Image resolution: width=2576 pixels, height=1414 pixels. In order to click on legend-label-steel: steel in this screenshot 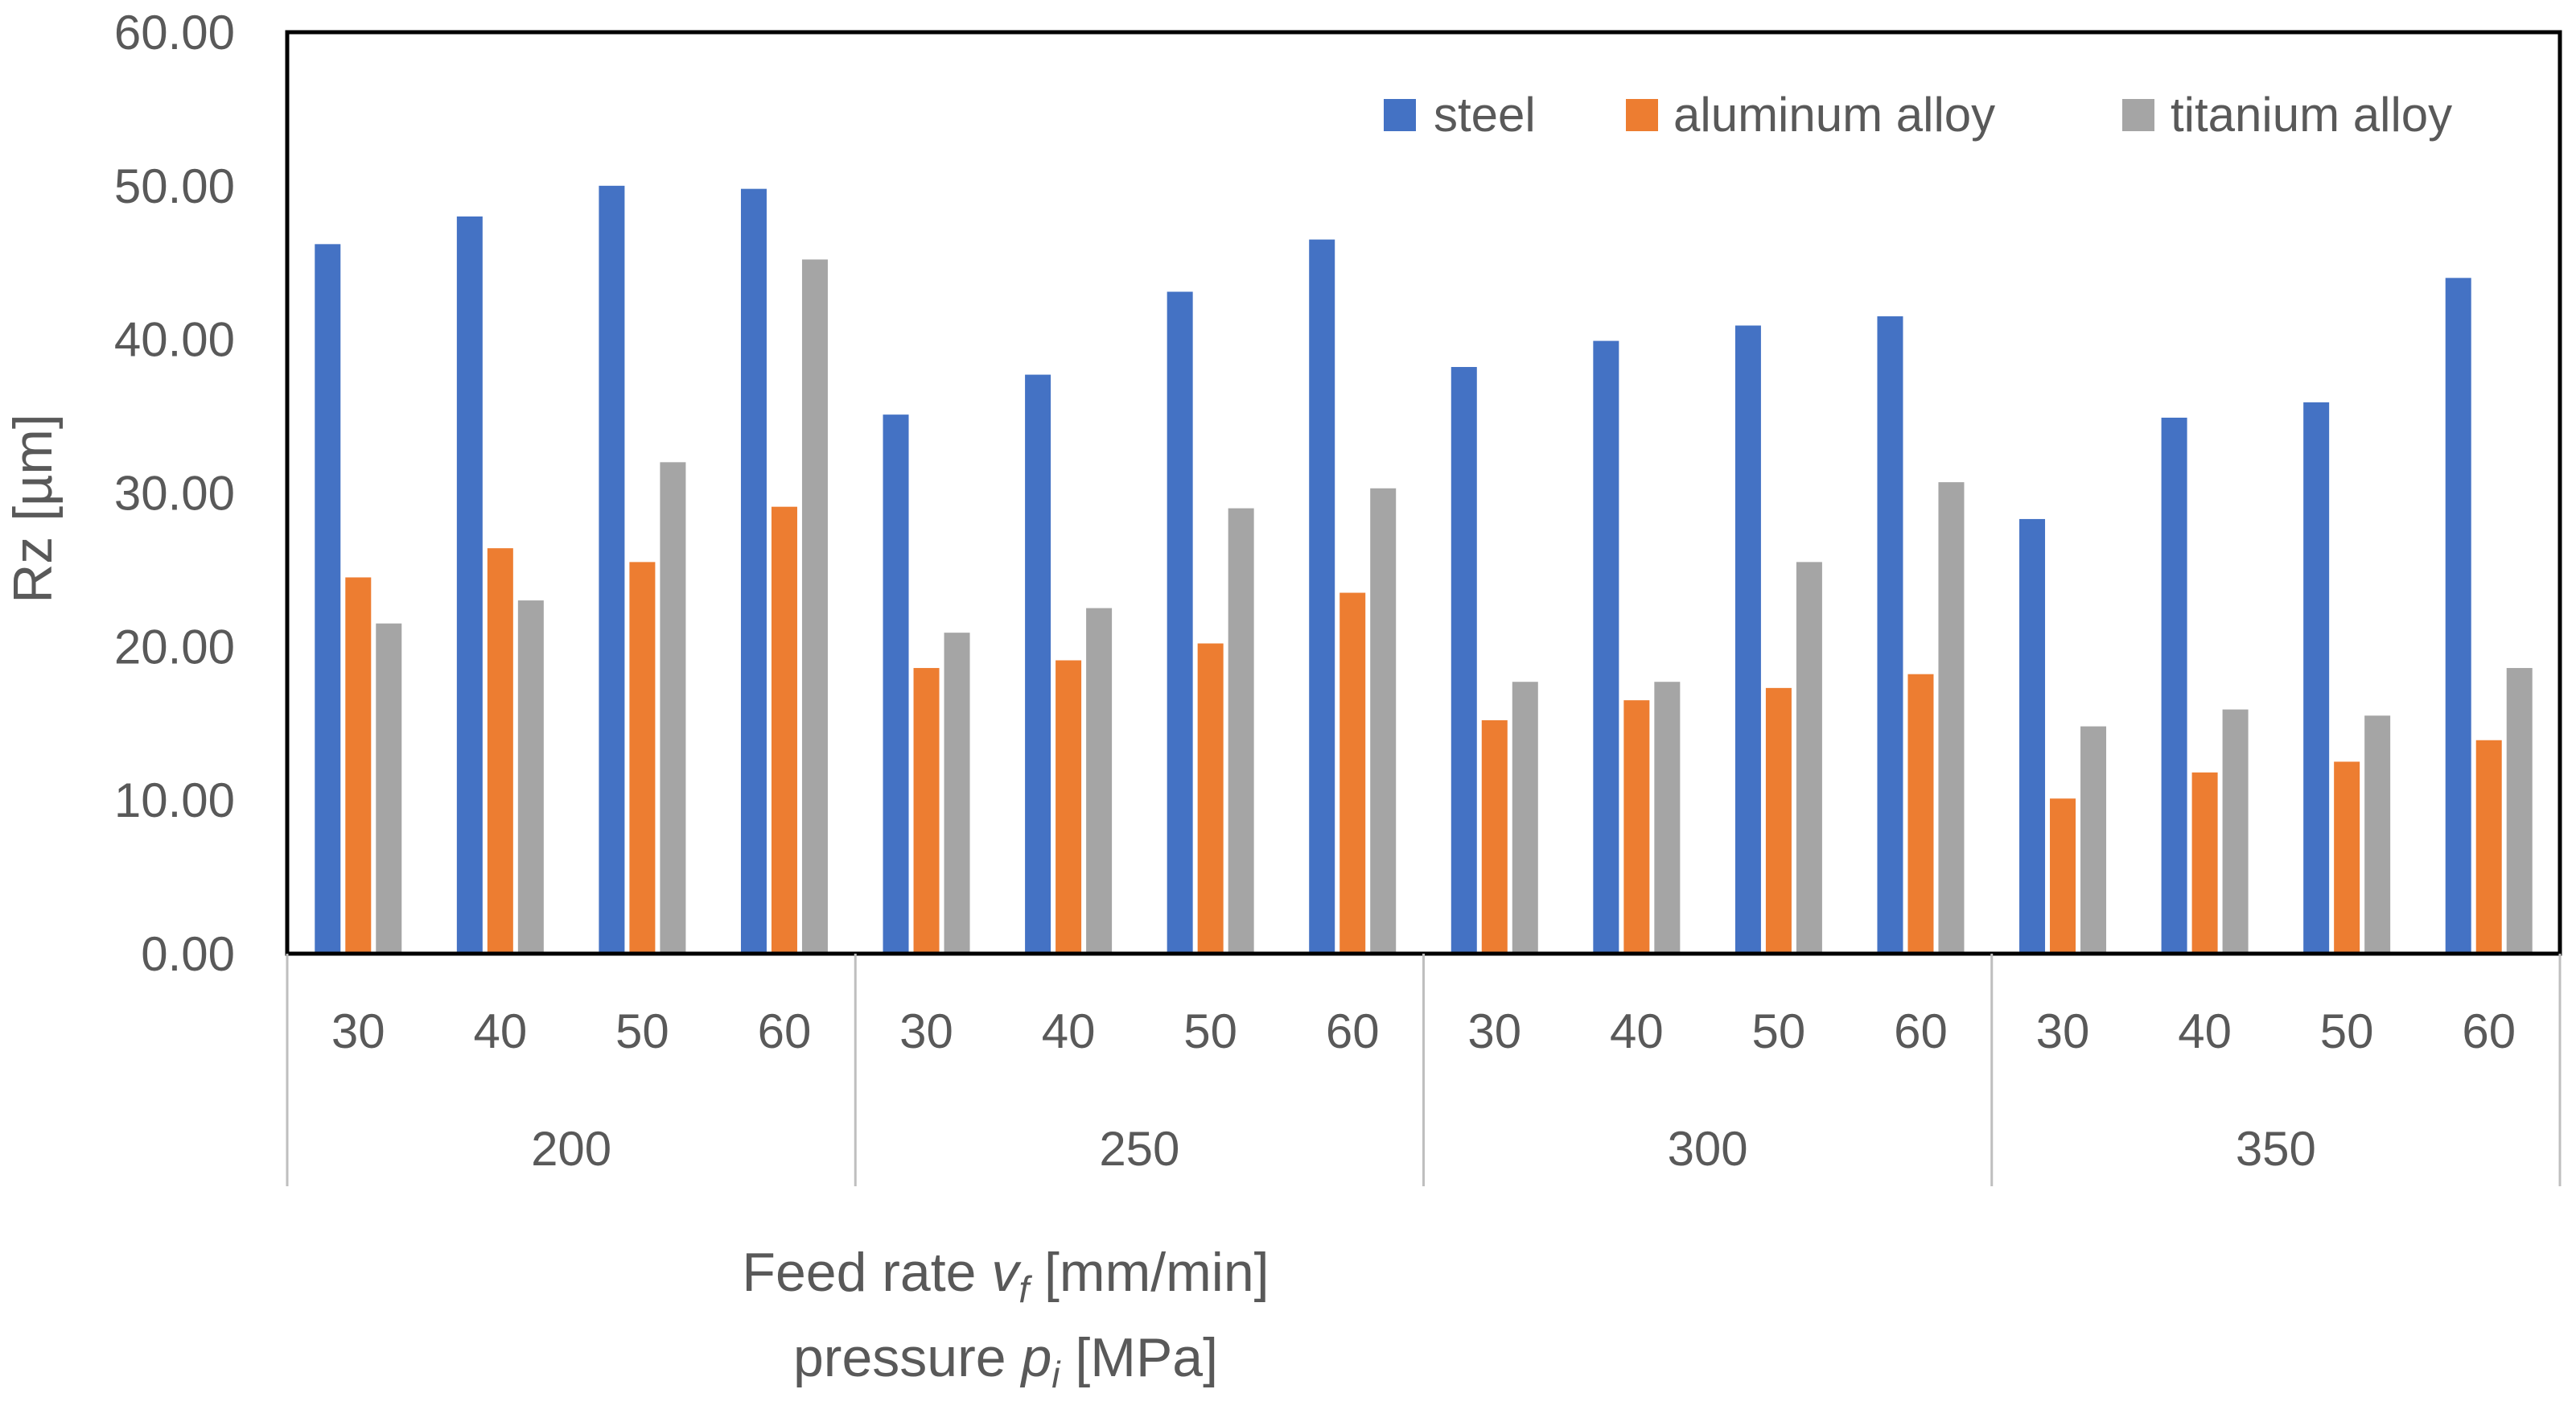, I will do `click(1485, 115)`.